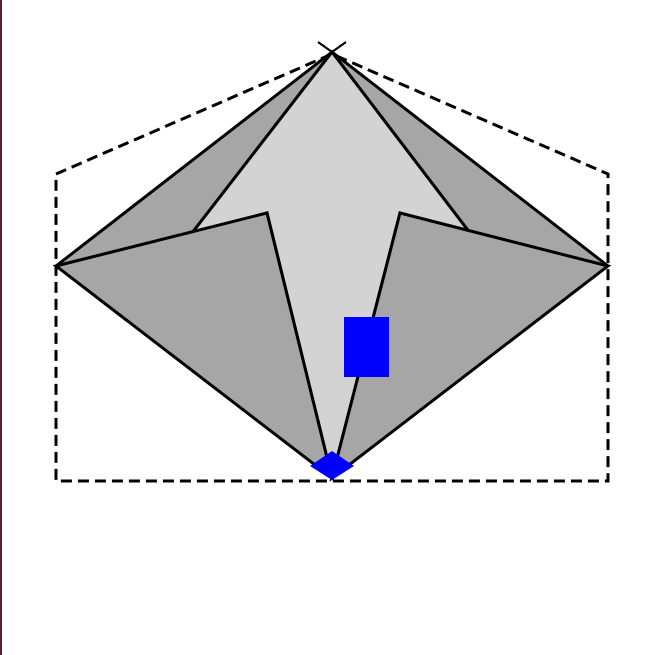 The image size is (655, 655). I want to click on left-frame-border, so click(1, 327).